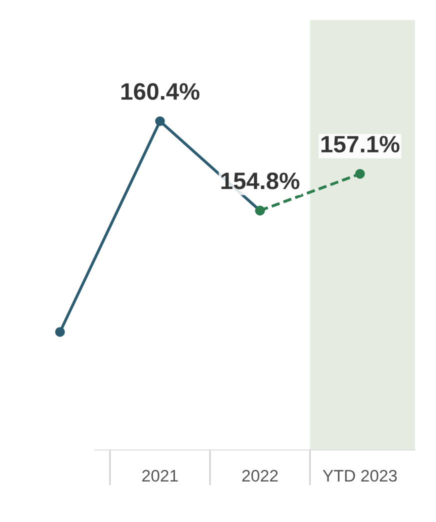  What do you see at coordinates (260, 476) in the screenshot?
I see `x-tick-label: 2022` at bounding box center [260, 476].